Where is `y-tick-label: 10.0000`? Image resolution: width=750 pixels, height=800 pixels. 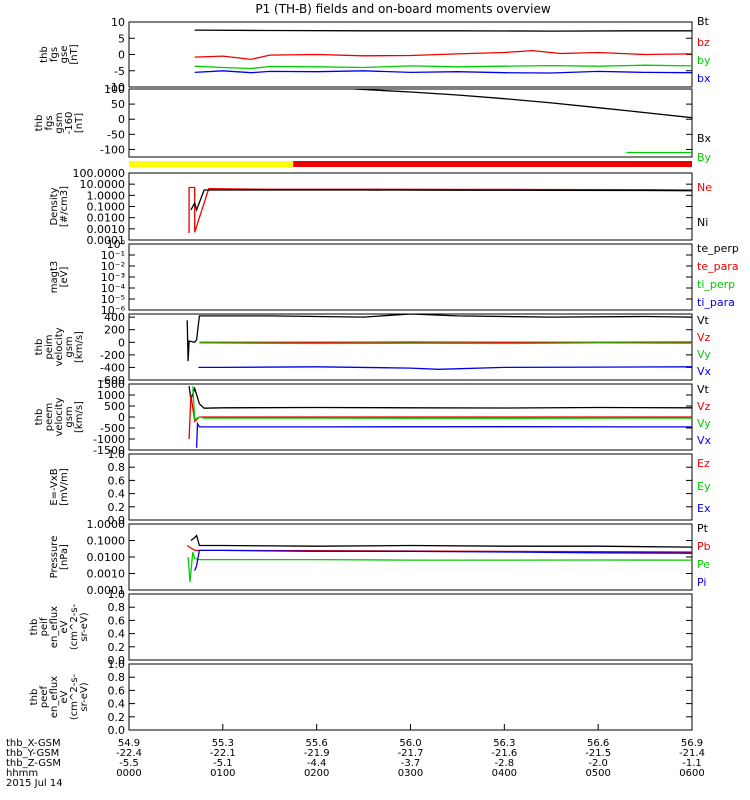
y-tick-label: 10.0000 is located at coordinates (103, 184).